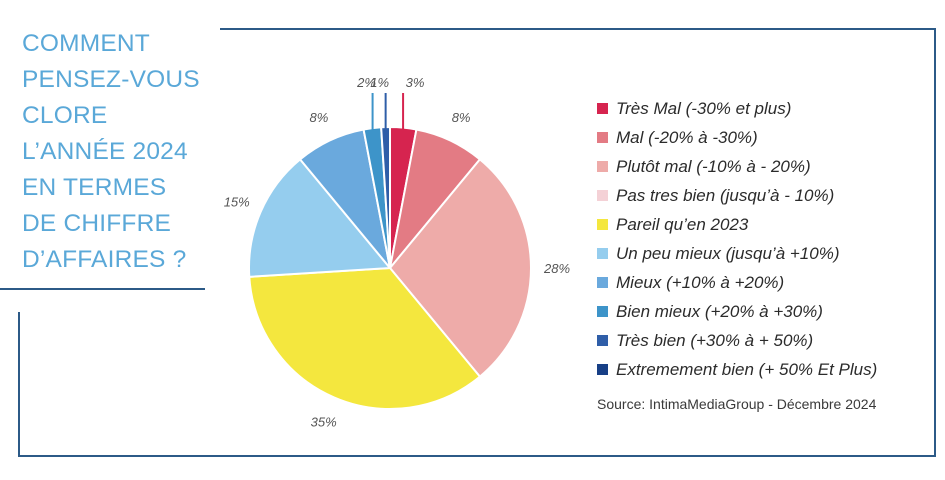 The image size is (945, 480). What do you see at coordinates (687, 137) in the screenshot?
I see `legend-label: Mal (-20% à -30%)` at bounding box center [687, 137].